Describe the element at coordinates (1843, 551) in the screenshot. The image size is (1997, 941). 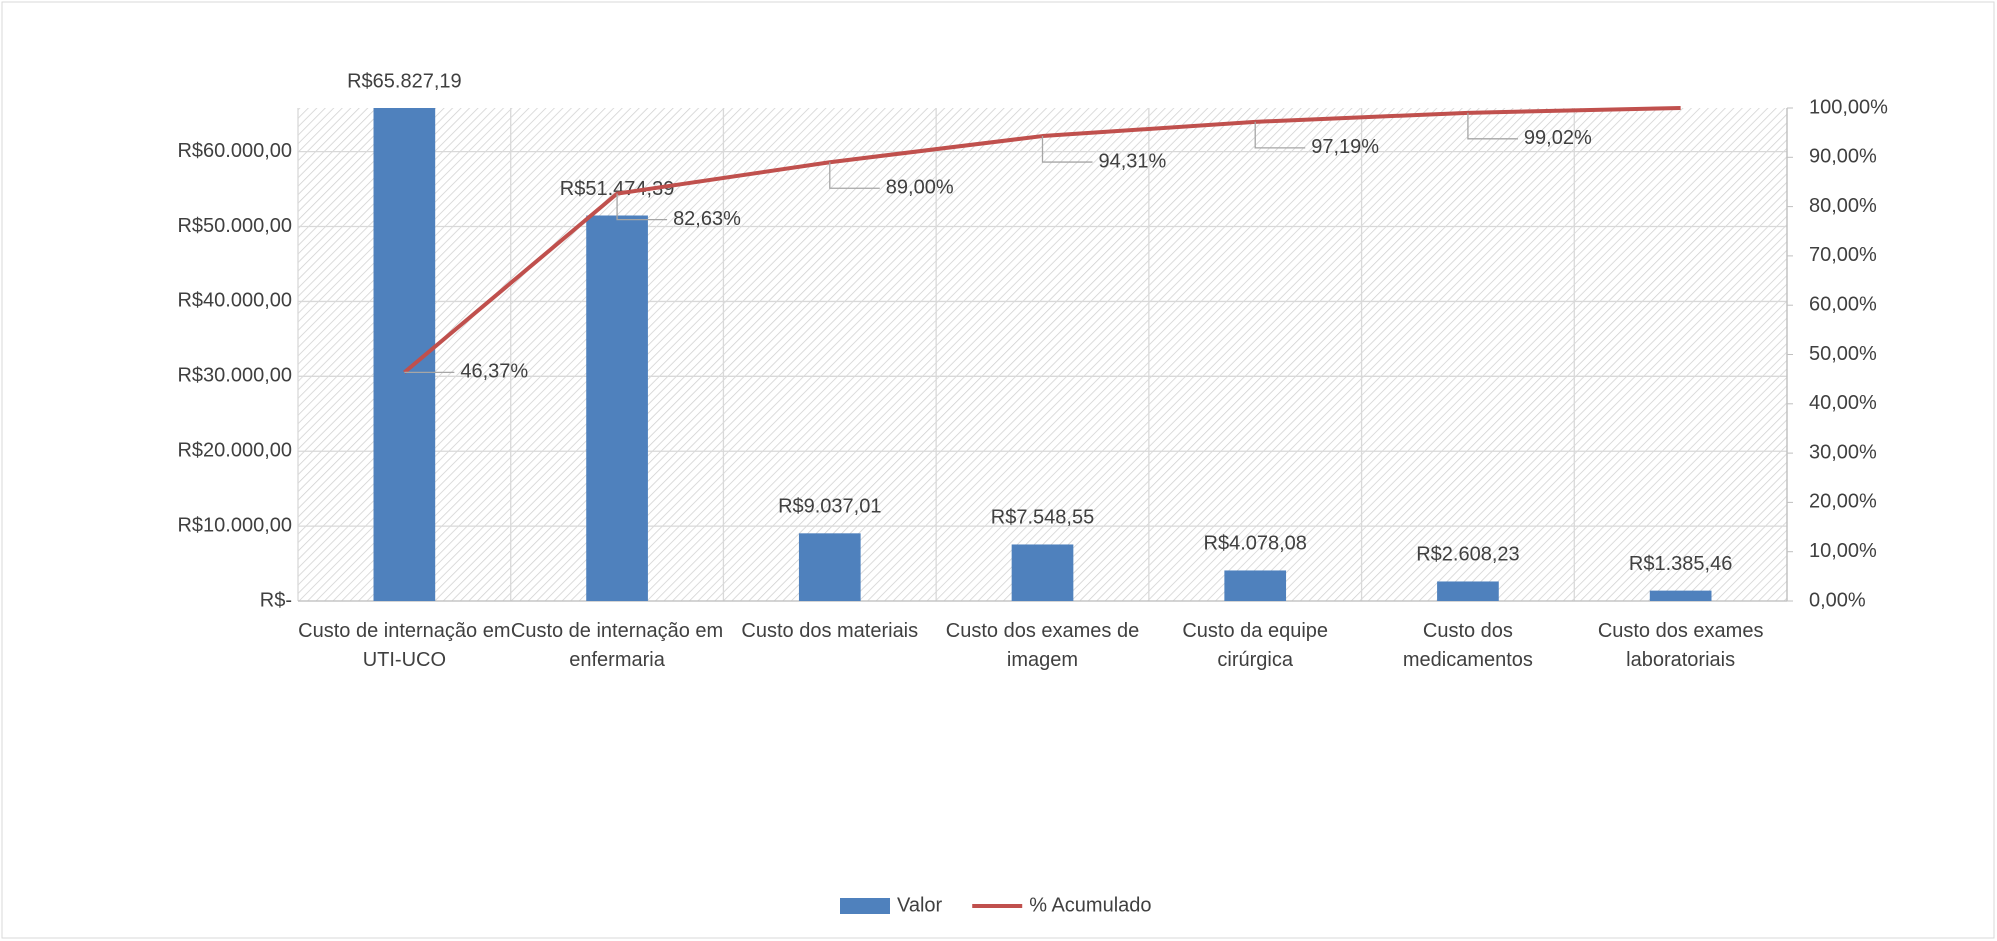
I see `y2-tick-label: 10,00%` at that location.